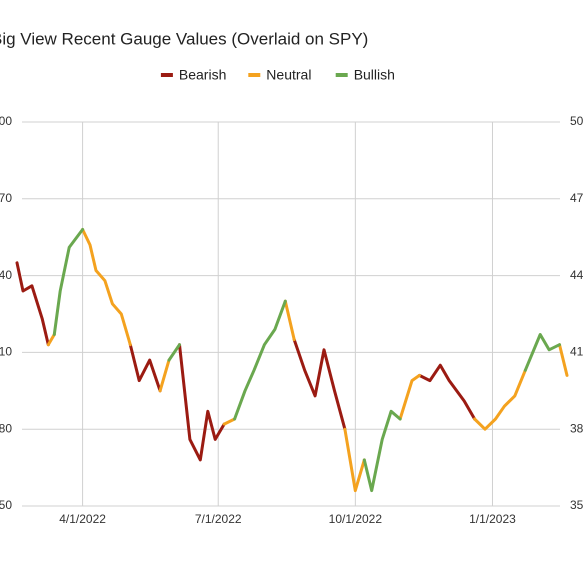  I want to click on y-tick-label: 500, so click(6, 121).